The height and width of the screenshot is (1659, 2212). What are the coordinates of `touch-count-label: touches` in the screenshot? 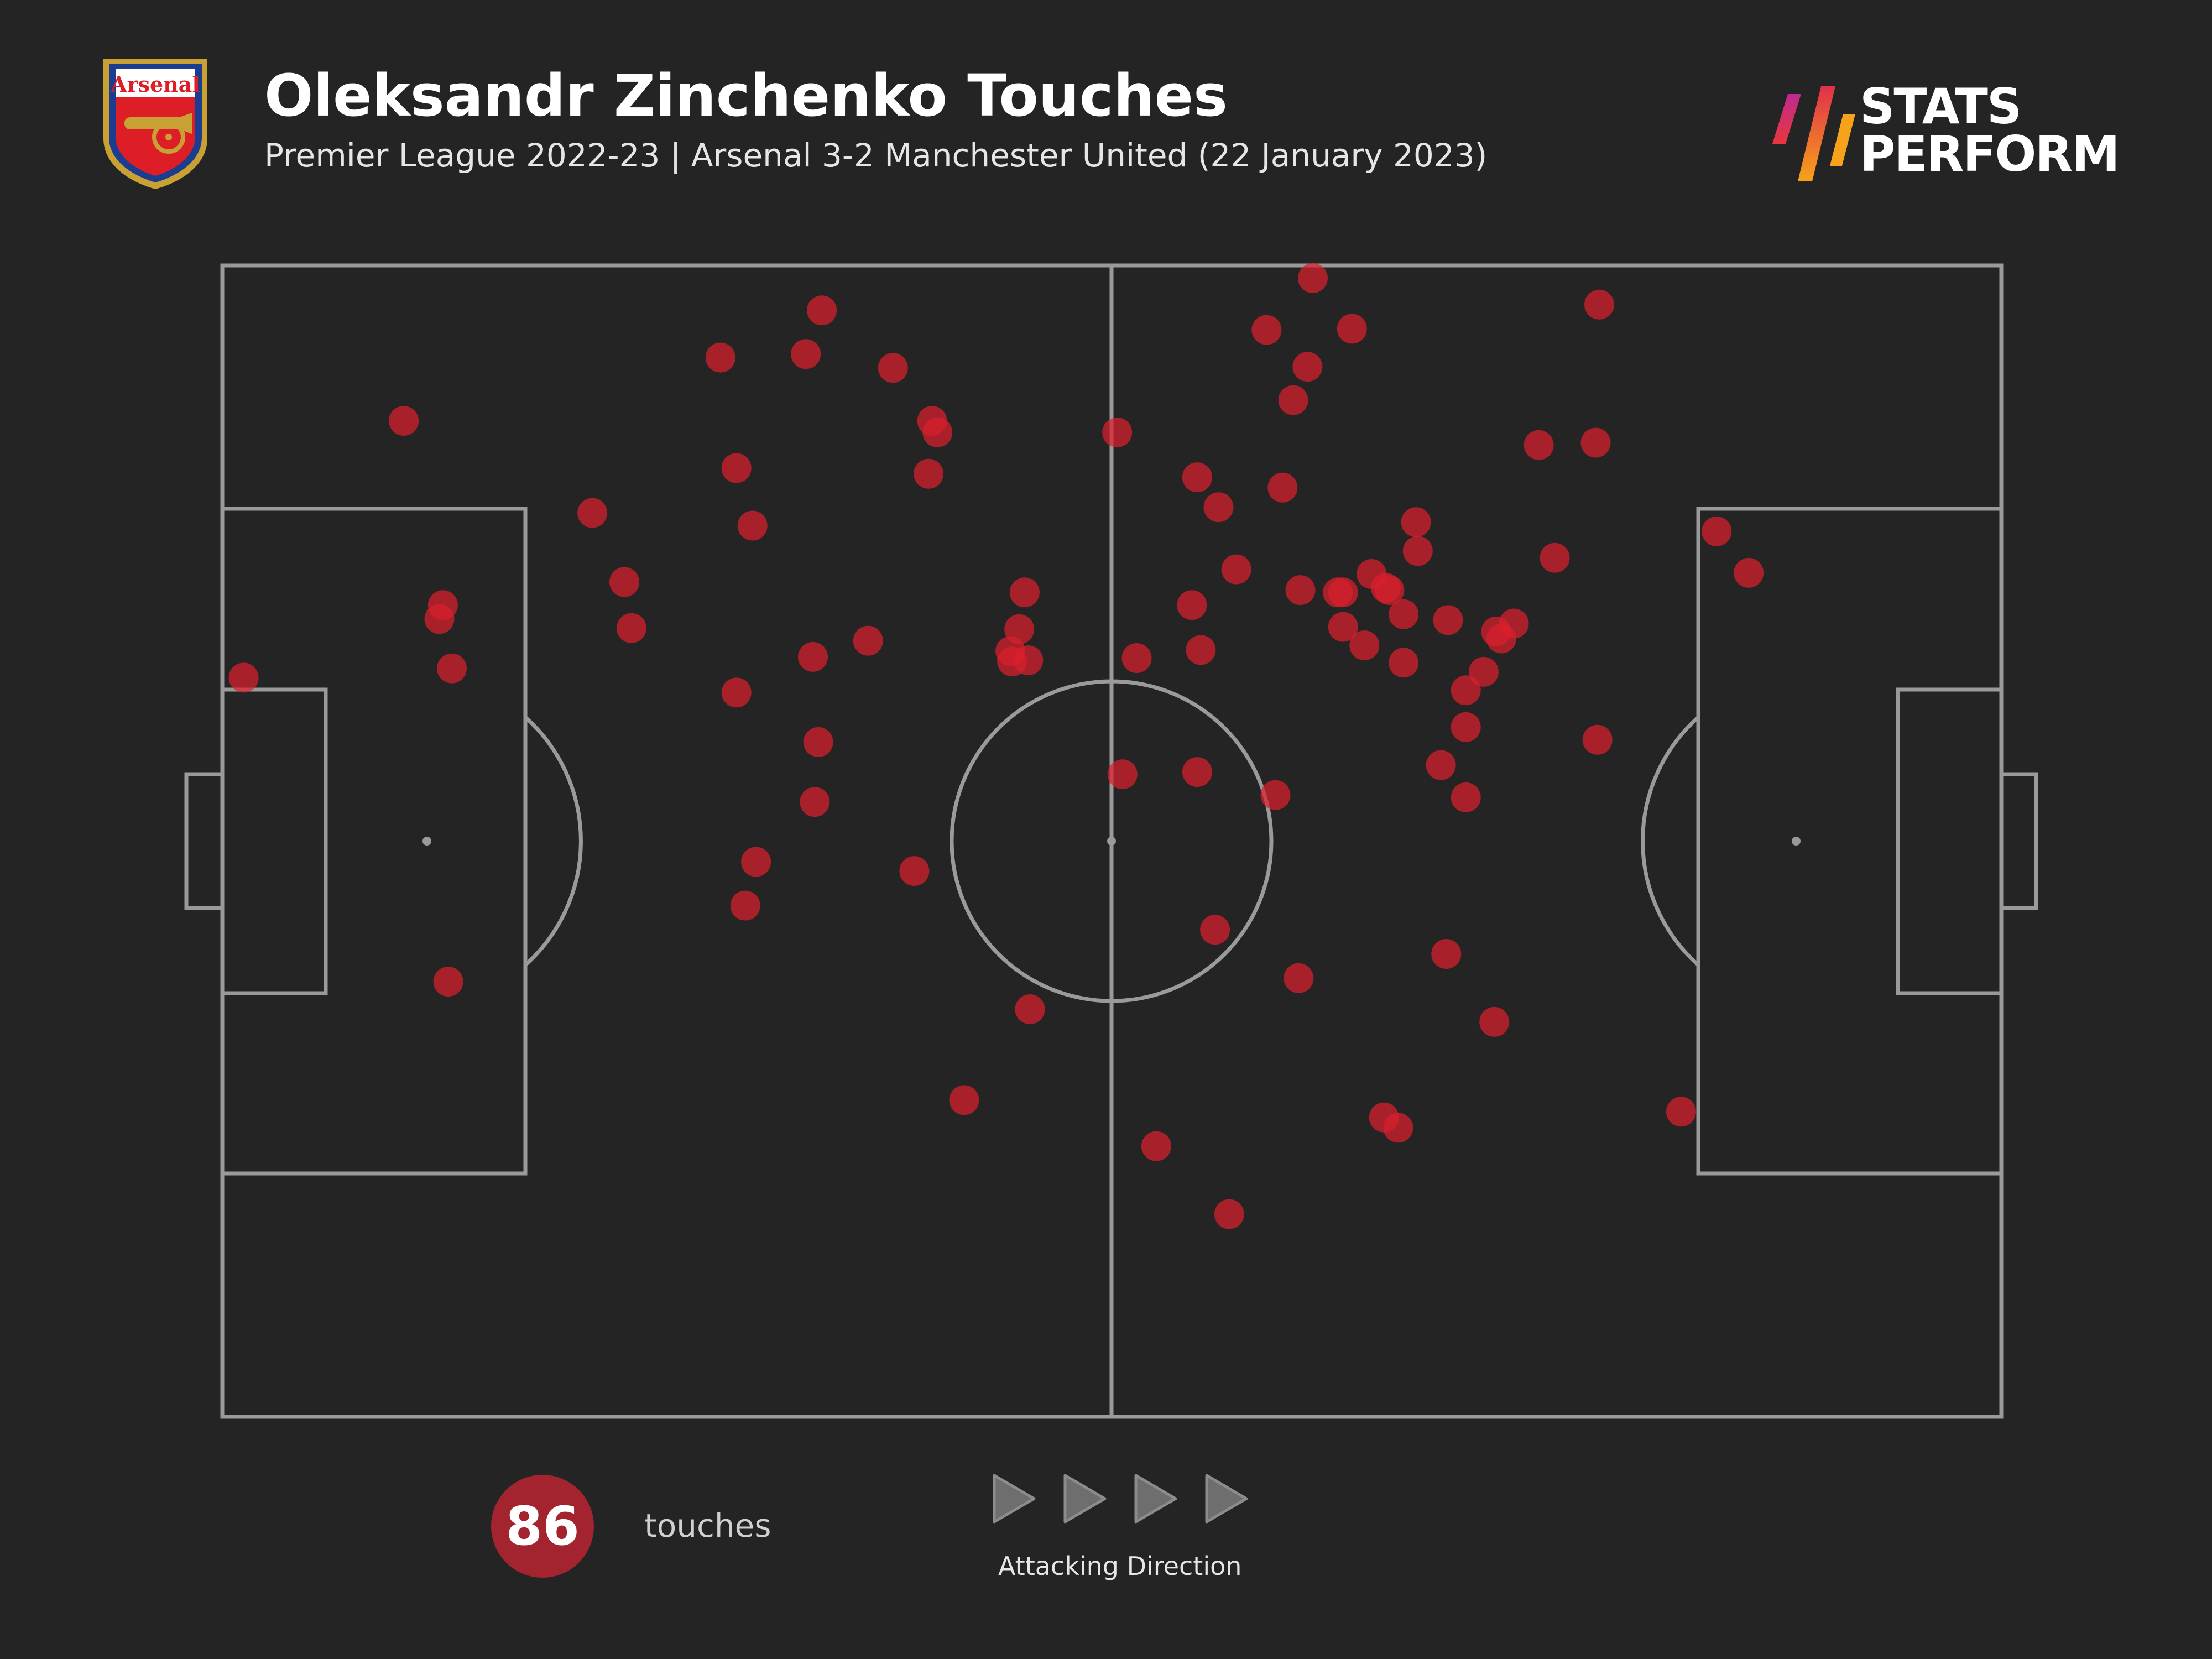 It's located at (707, 1526).